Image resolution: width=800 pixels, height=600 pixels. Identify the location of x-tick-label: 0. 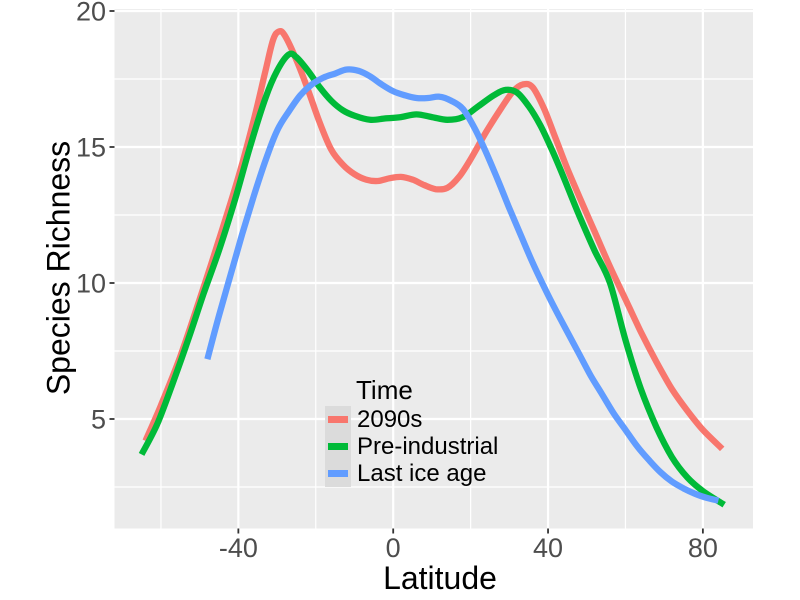
(393, 548).